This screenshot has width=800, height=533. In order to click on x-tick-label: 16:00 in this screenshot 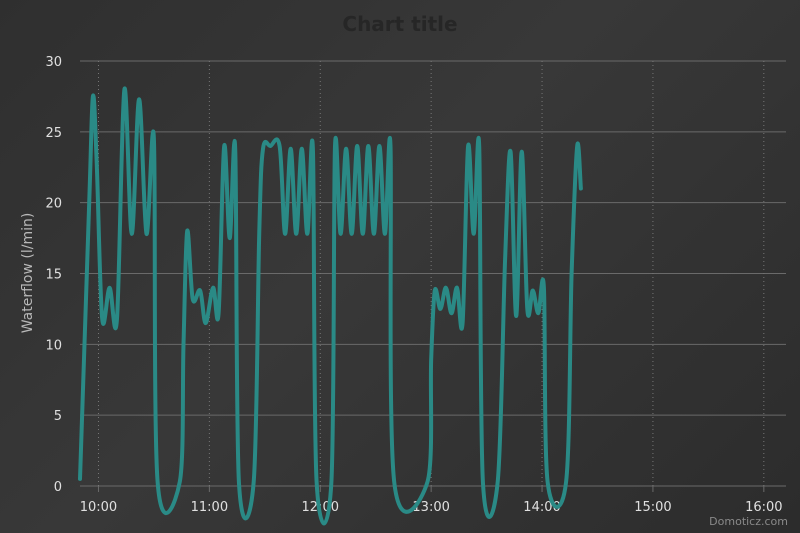, I will do `click(763, 507)`.